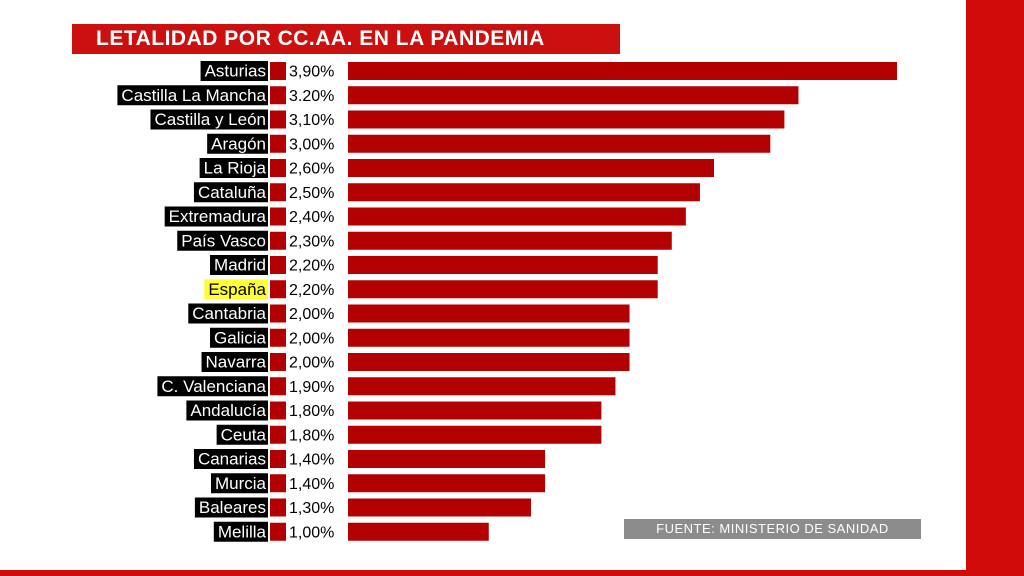 The width and height of the screenshot is (1024, 576). What do you see at coordinates (278, 192) in the screenshot?
I see `bar-stub-cataluna` at bounding box center [278, 192].